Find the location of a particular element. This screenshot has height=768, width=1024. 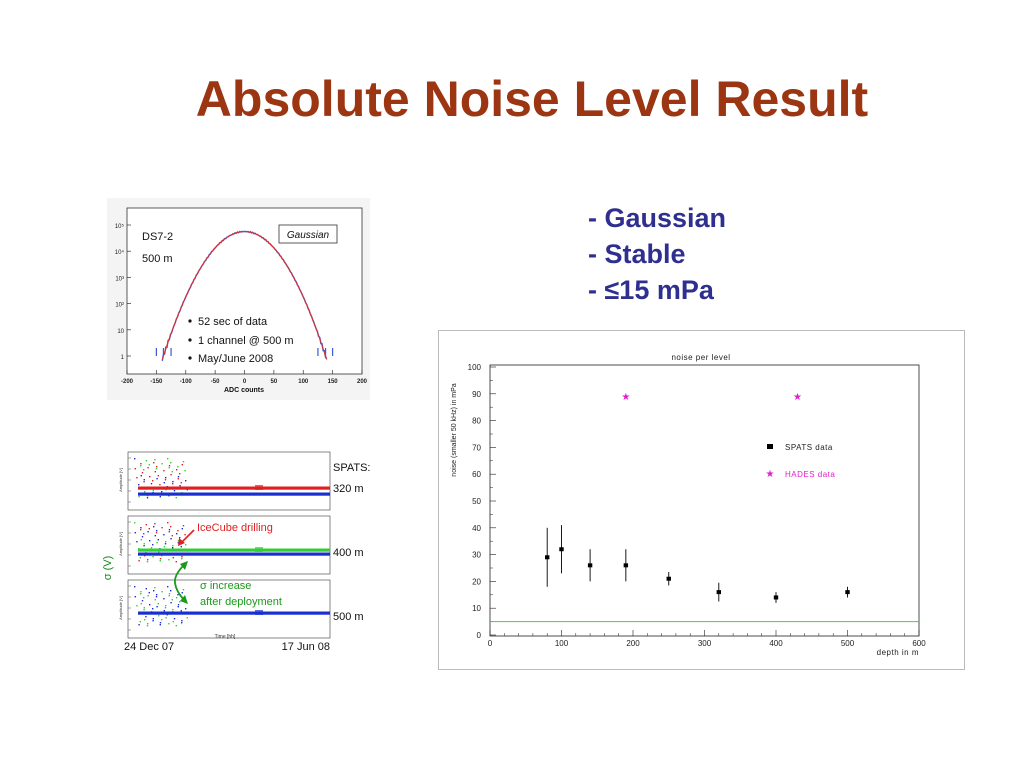

increase-arrowhead-bottom is located at coordinates (184, 599).